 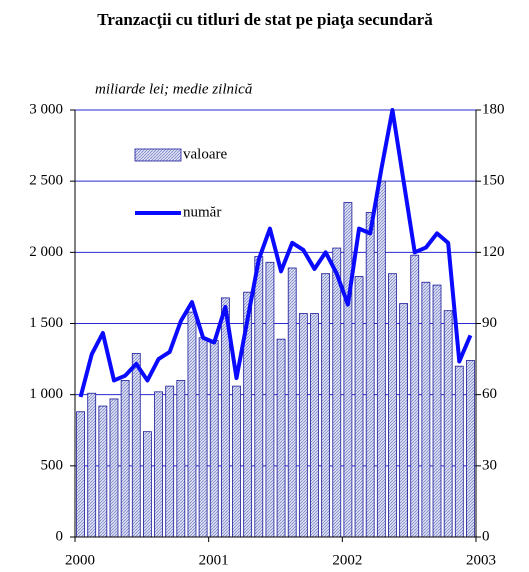 I want to click on y-tick-label: 3 000, so click(x=46, y=109).